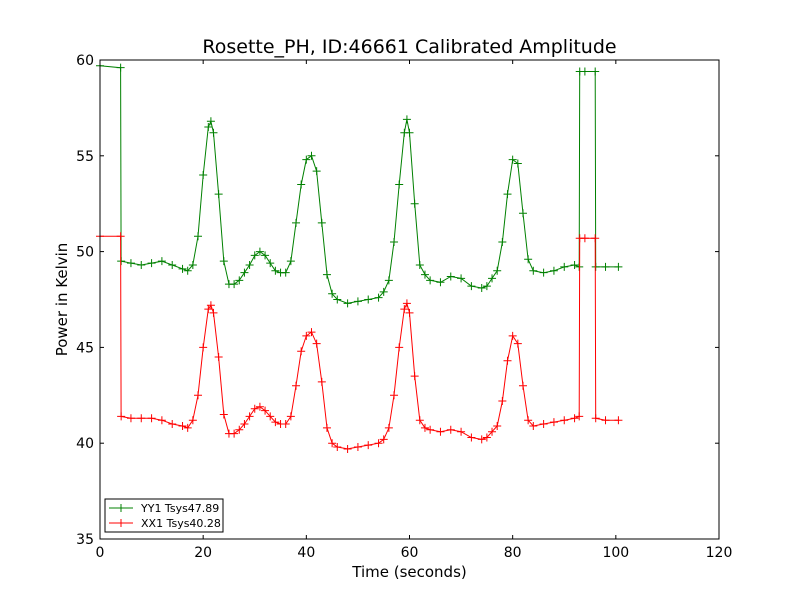  What do you see at coordinates (85, 157) in the screenshot?
I see `y-tick-label: 55` at bounding box center [85, 157].